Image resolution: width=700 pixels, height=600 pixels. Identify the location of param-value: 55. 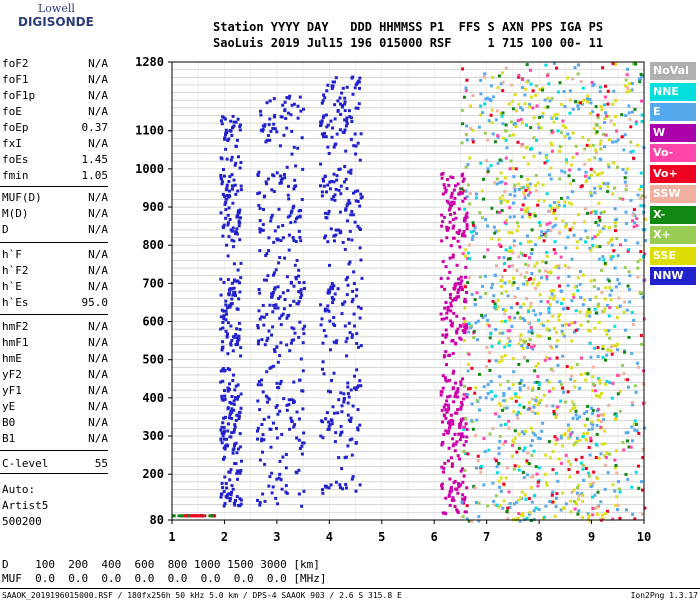
(101, 463).